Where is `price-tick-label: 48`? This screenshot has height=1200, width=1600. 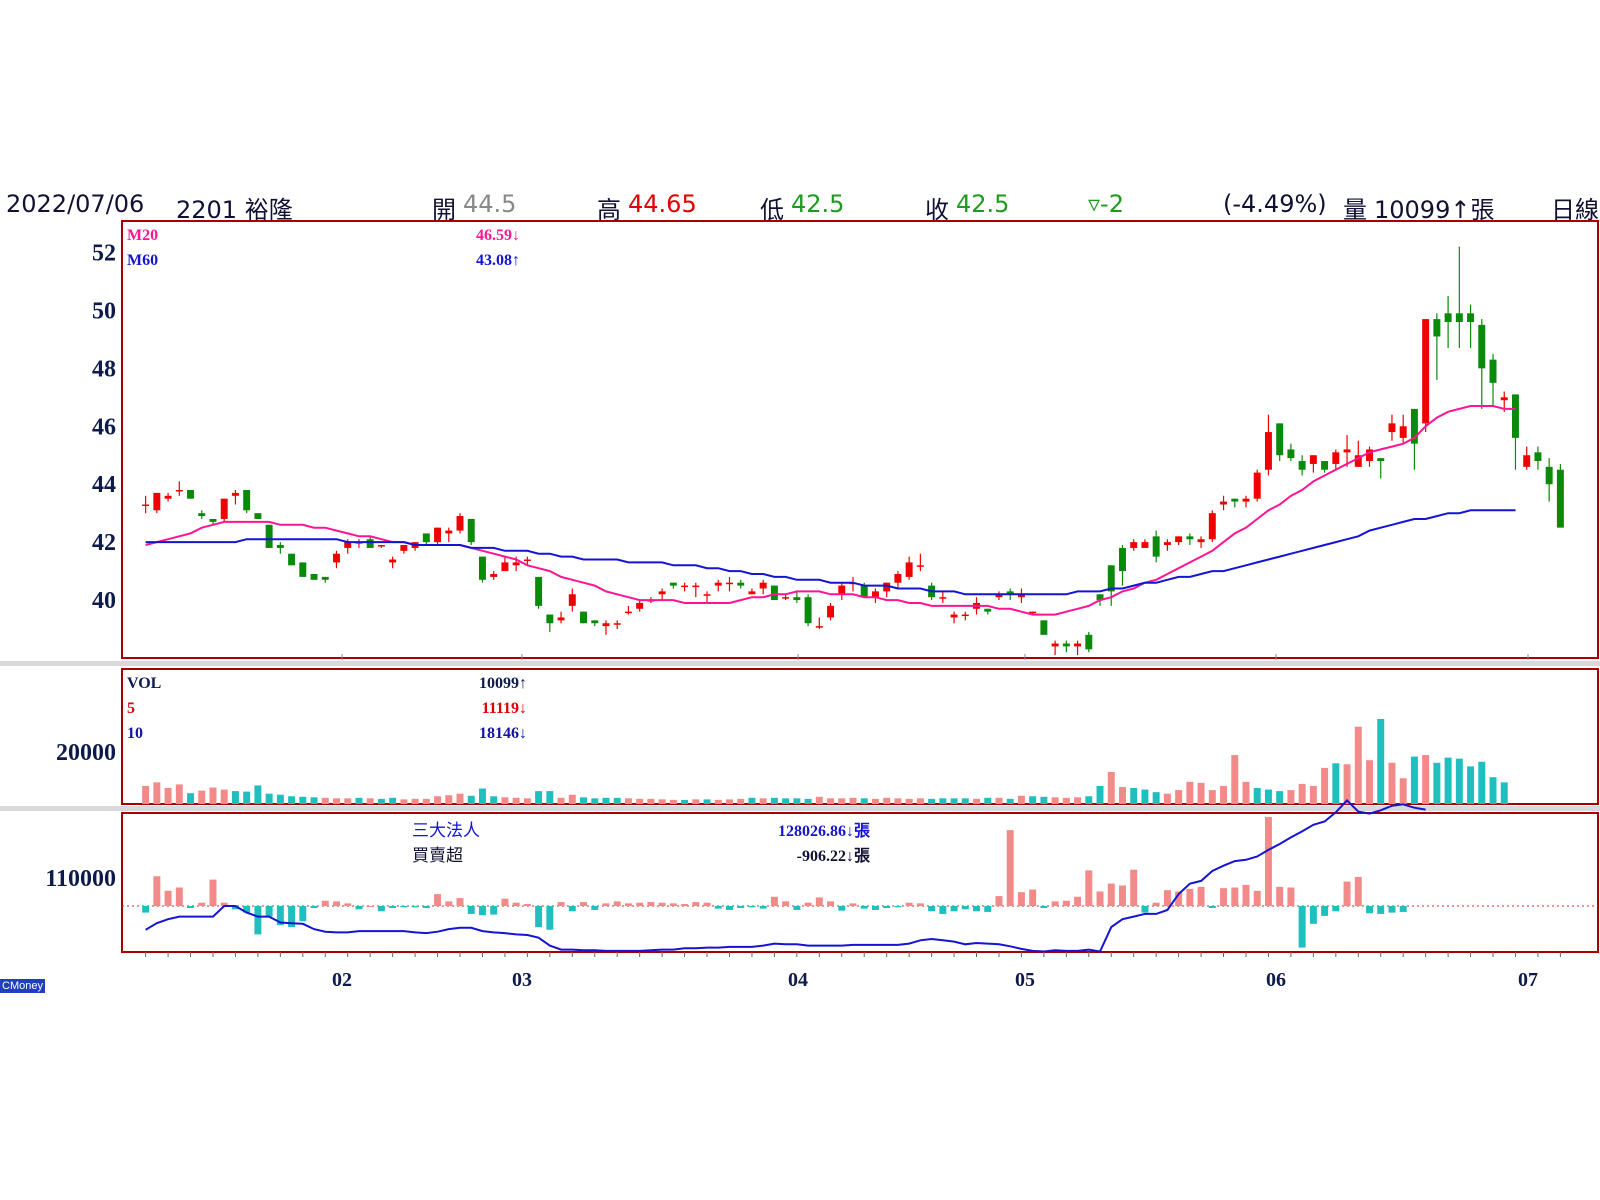
price-tick-label: 48 is located at coordinates (104, 369).